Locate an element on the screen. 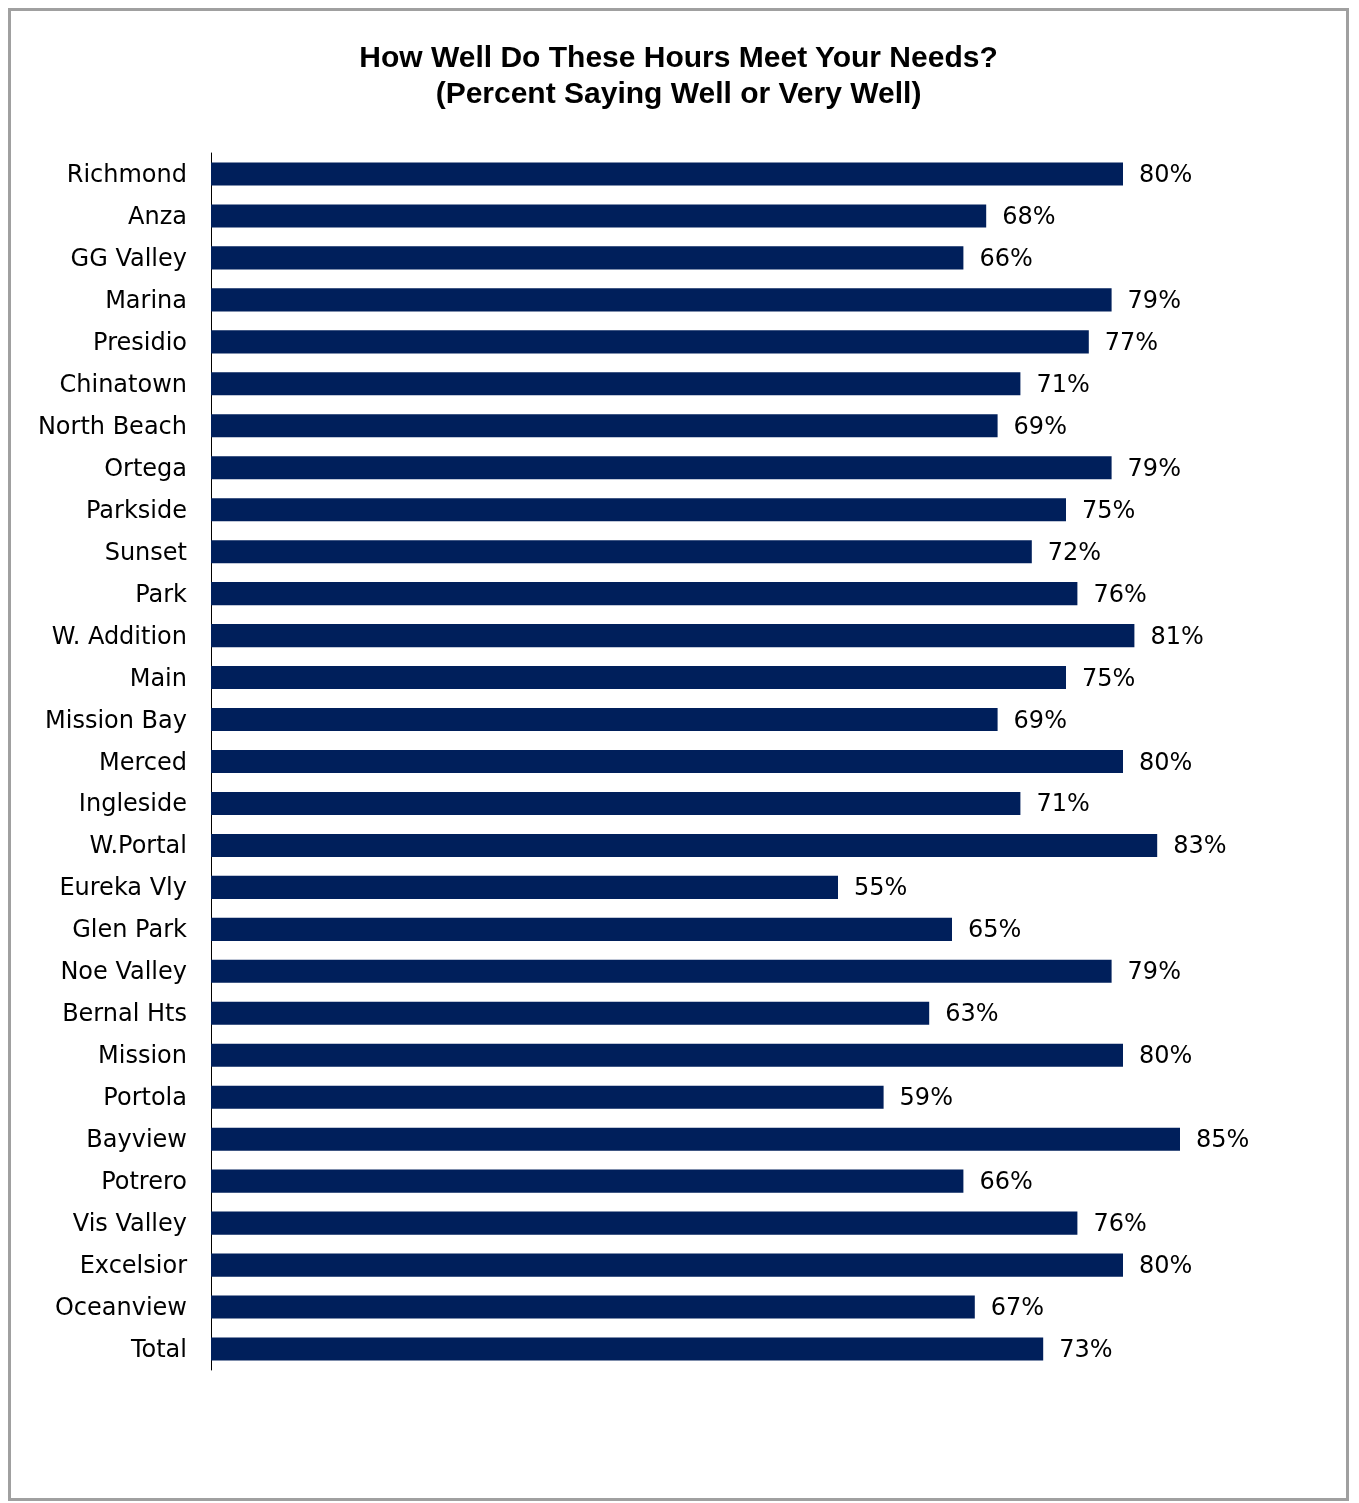  y-tick-label: W.Portal is located at coordinates (138, 845).